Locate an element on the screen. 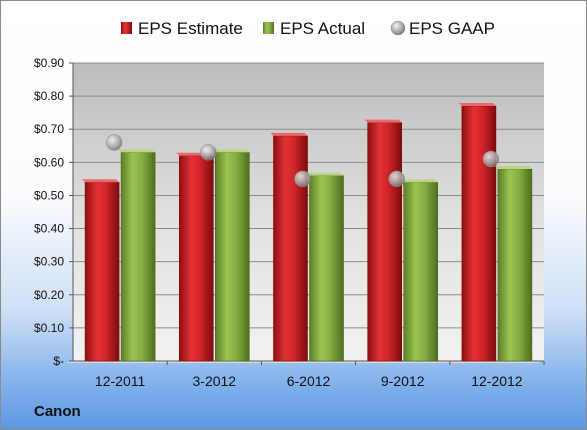 Image resolution: width=587 pixels, height=430 pixels. x-tick-label: 3-2012 is located at coordinates (215, 381).